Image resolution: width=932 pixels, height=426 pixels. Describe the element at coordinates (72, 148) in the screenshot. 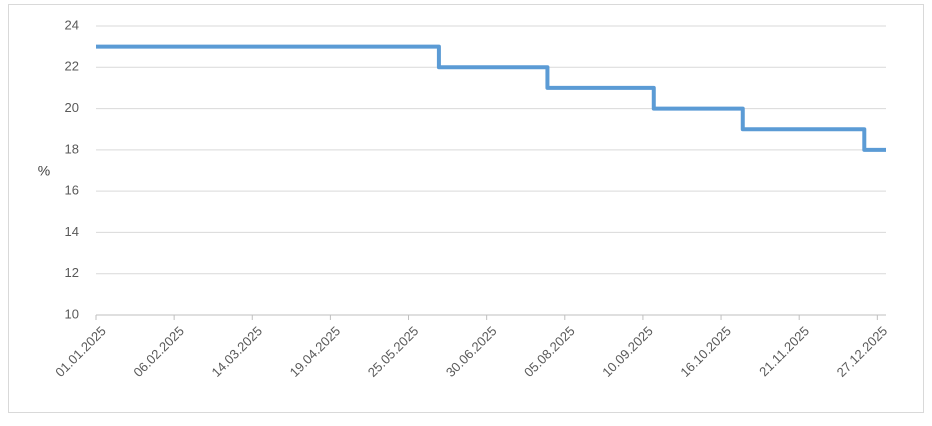

I see `y-tick-label: 18` at that location.